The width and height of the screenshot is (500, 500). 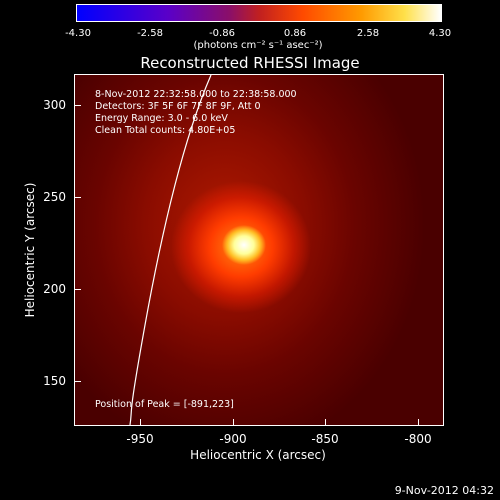 I want to click on x-axis-label: Heliocentric X (arcsec), so click(x=258, y=455).